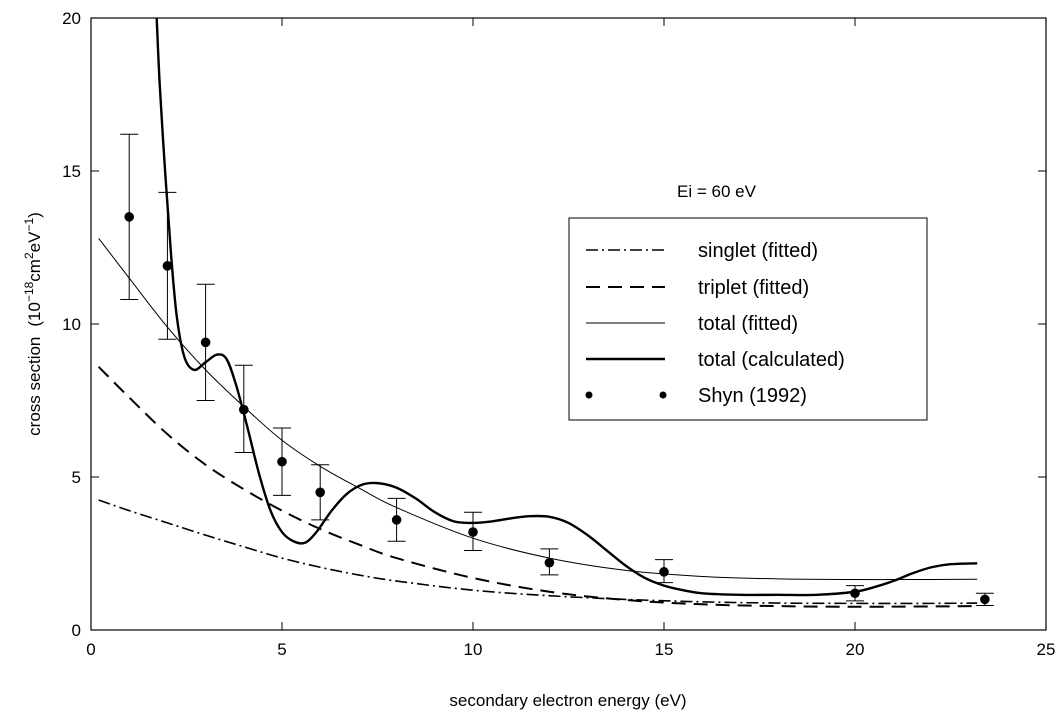 The image size is (1061, 719). Describe the element at coordinates (758, 251) in the screenshot. I see `legend-label-singlet: singlet (fitted)` at that location.